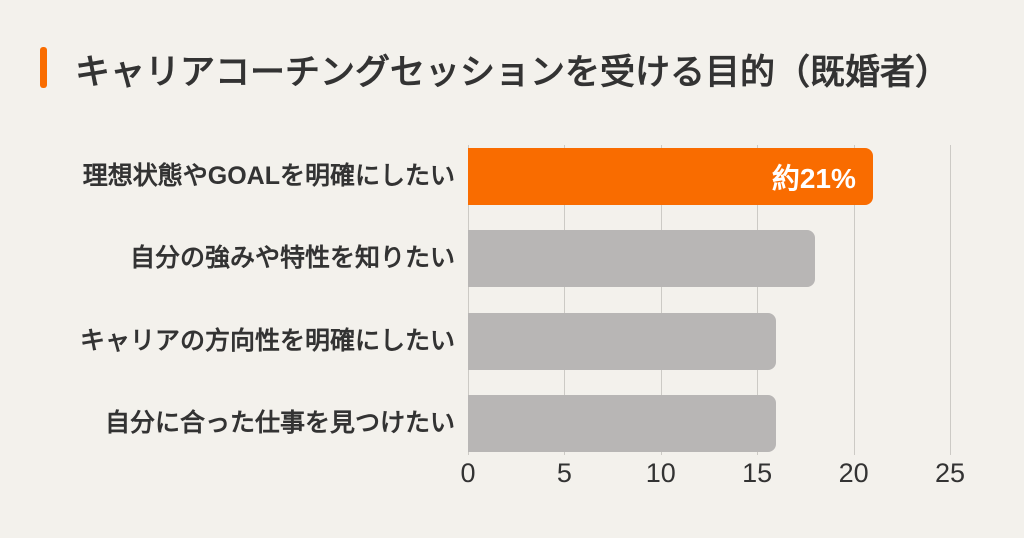  I want to click on category-label: 理想状態やGOALを明確にしたい, so click(268, 176).